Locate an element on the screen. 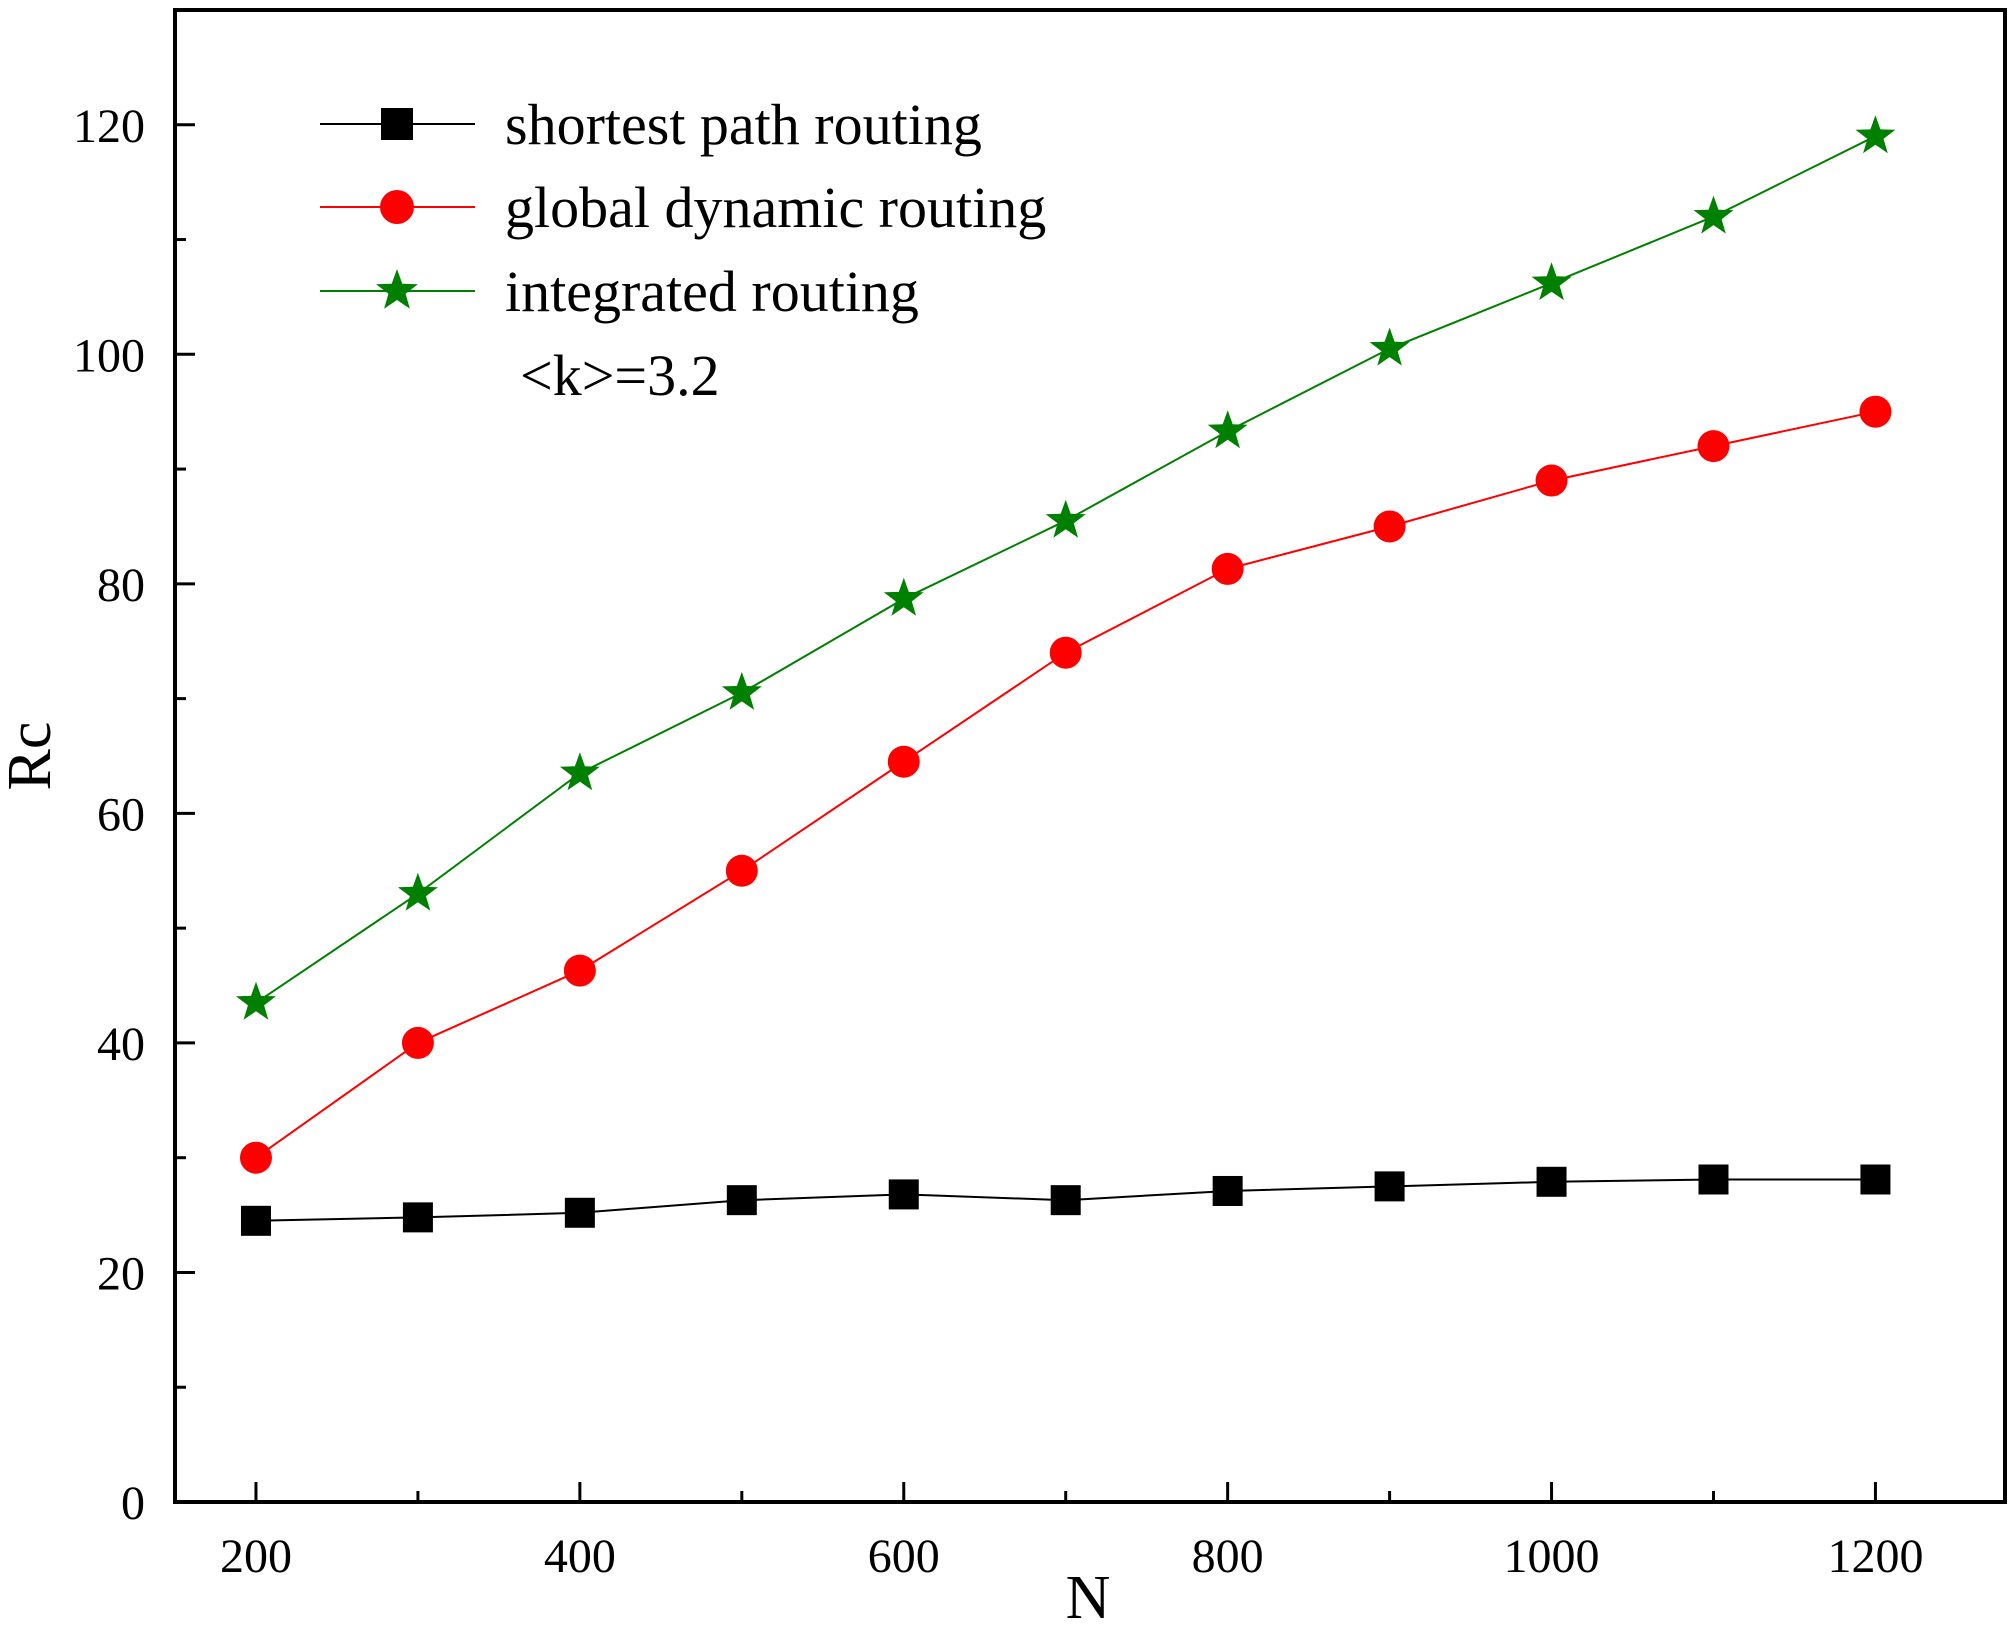  y-tick-label: 0 is located at coordinates (133, 1503).